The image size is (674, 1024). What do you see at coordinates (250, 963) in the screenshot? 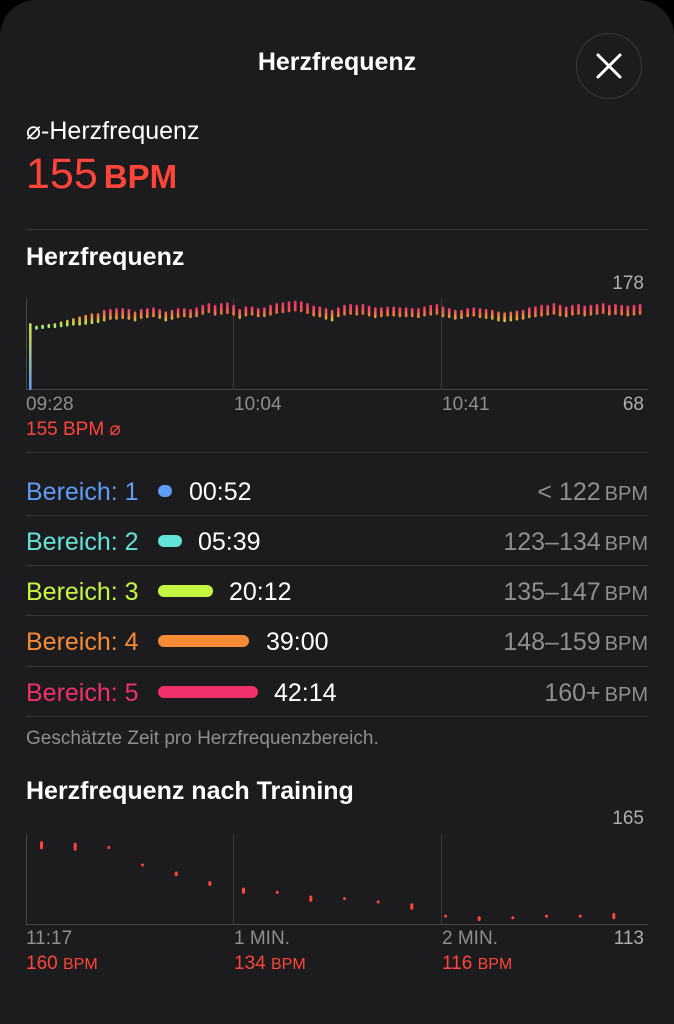
I see `recovery-bpm: 134` at bounding box center [250, 963].